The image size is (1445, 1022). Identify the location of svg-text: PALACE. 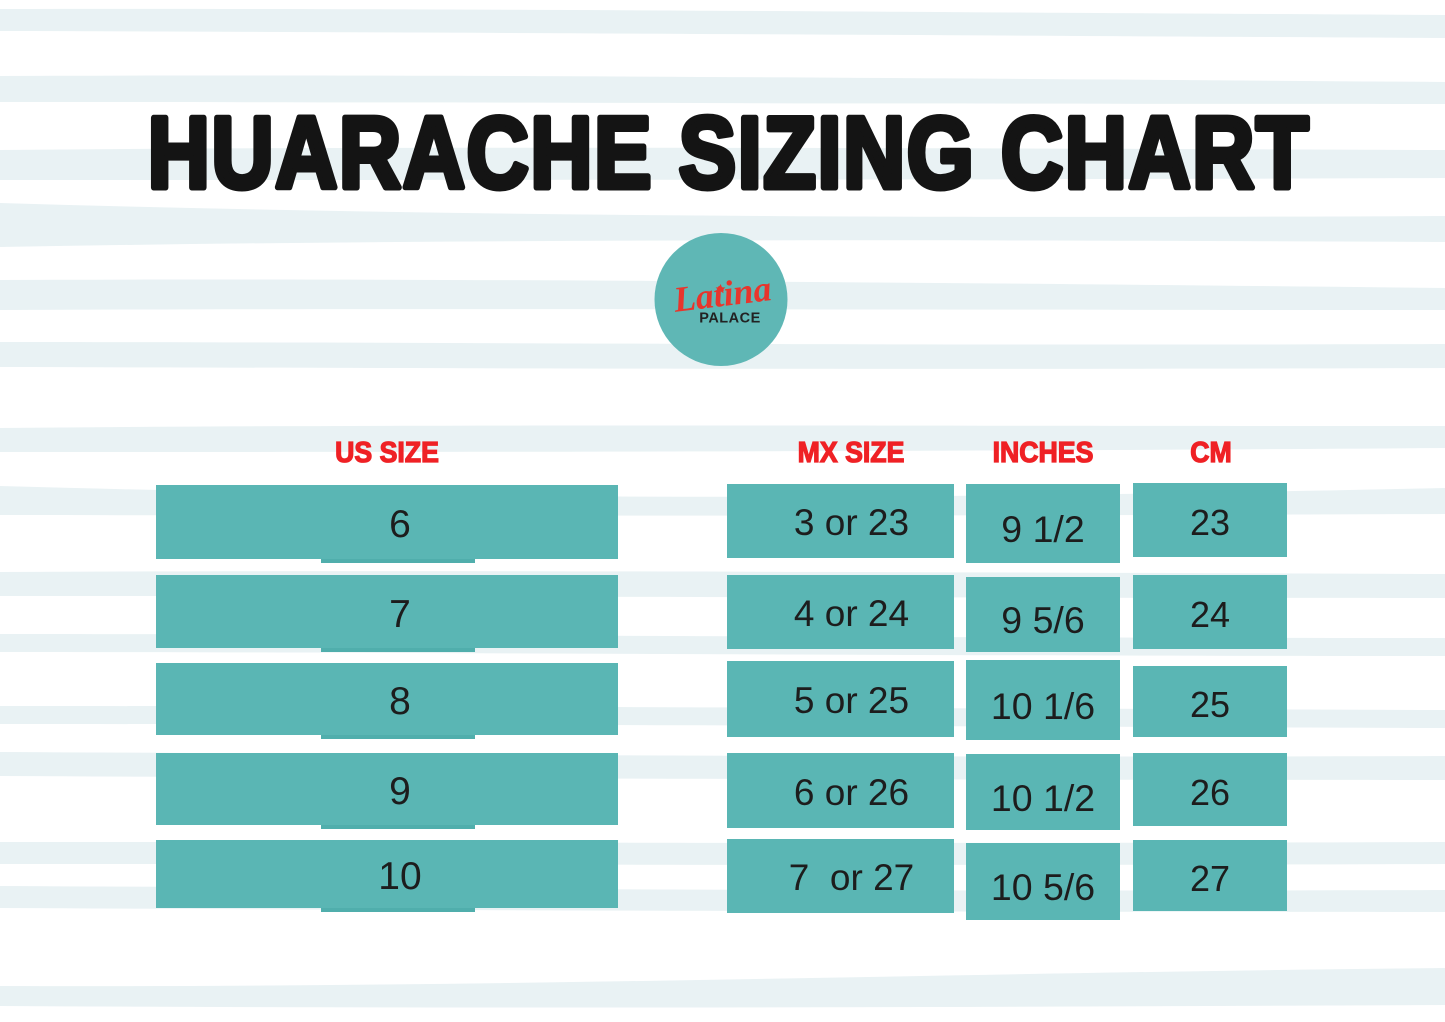
(730, 319).